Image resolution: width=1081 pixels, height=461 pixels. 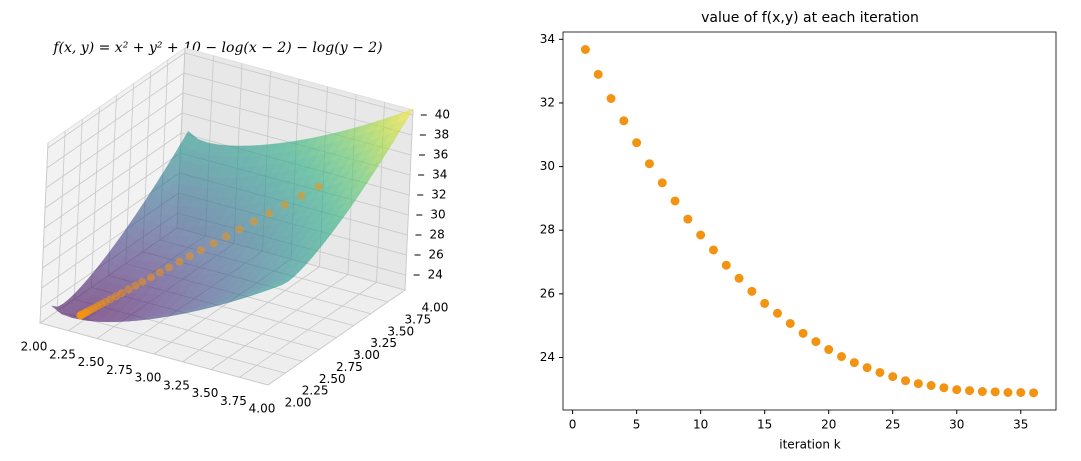 What do you see at coordinates (438, 195) in the screenshot?
I see `z-tick-label: 32` at bounding box center [438, 195].